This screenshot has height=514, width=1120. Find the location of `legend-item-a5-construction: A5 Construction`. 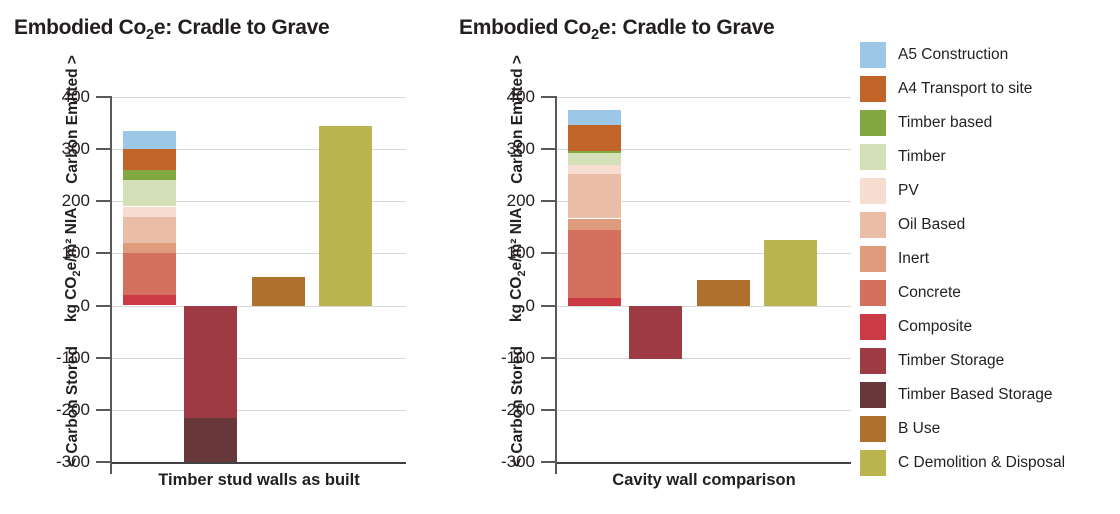

legend-item-a5-construction: A5 Construction is located at coordinates (962, 55).